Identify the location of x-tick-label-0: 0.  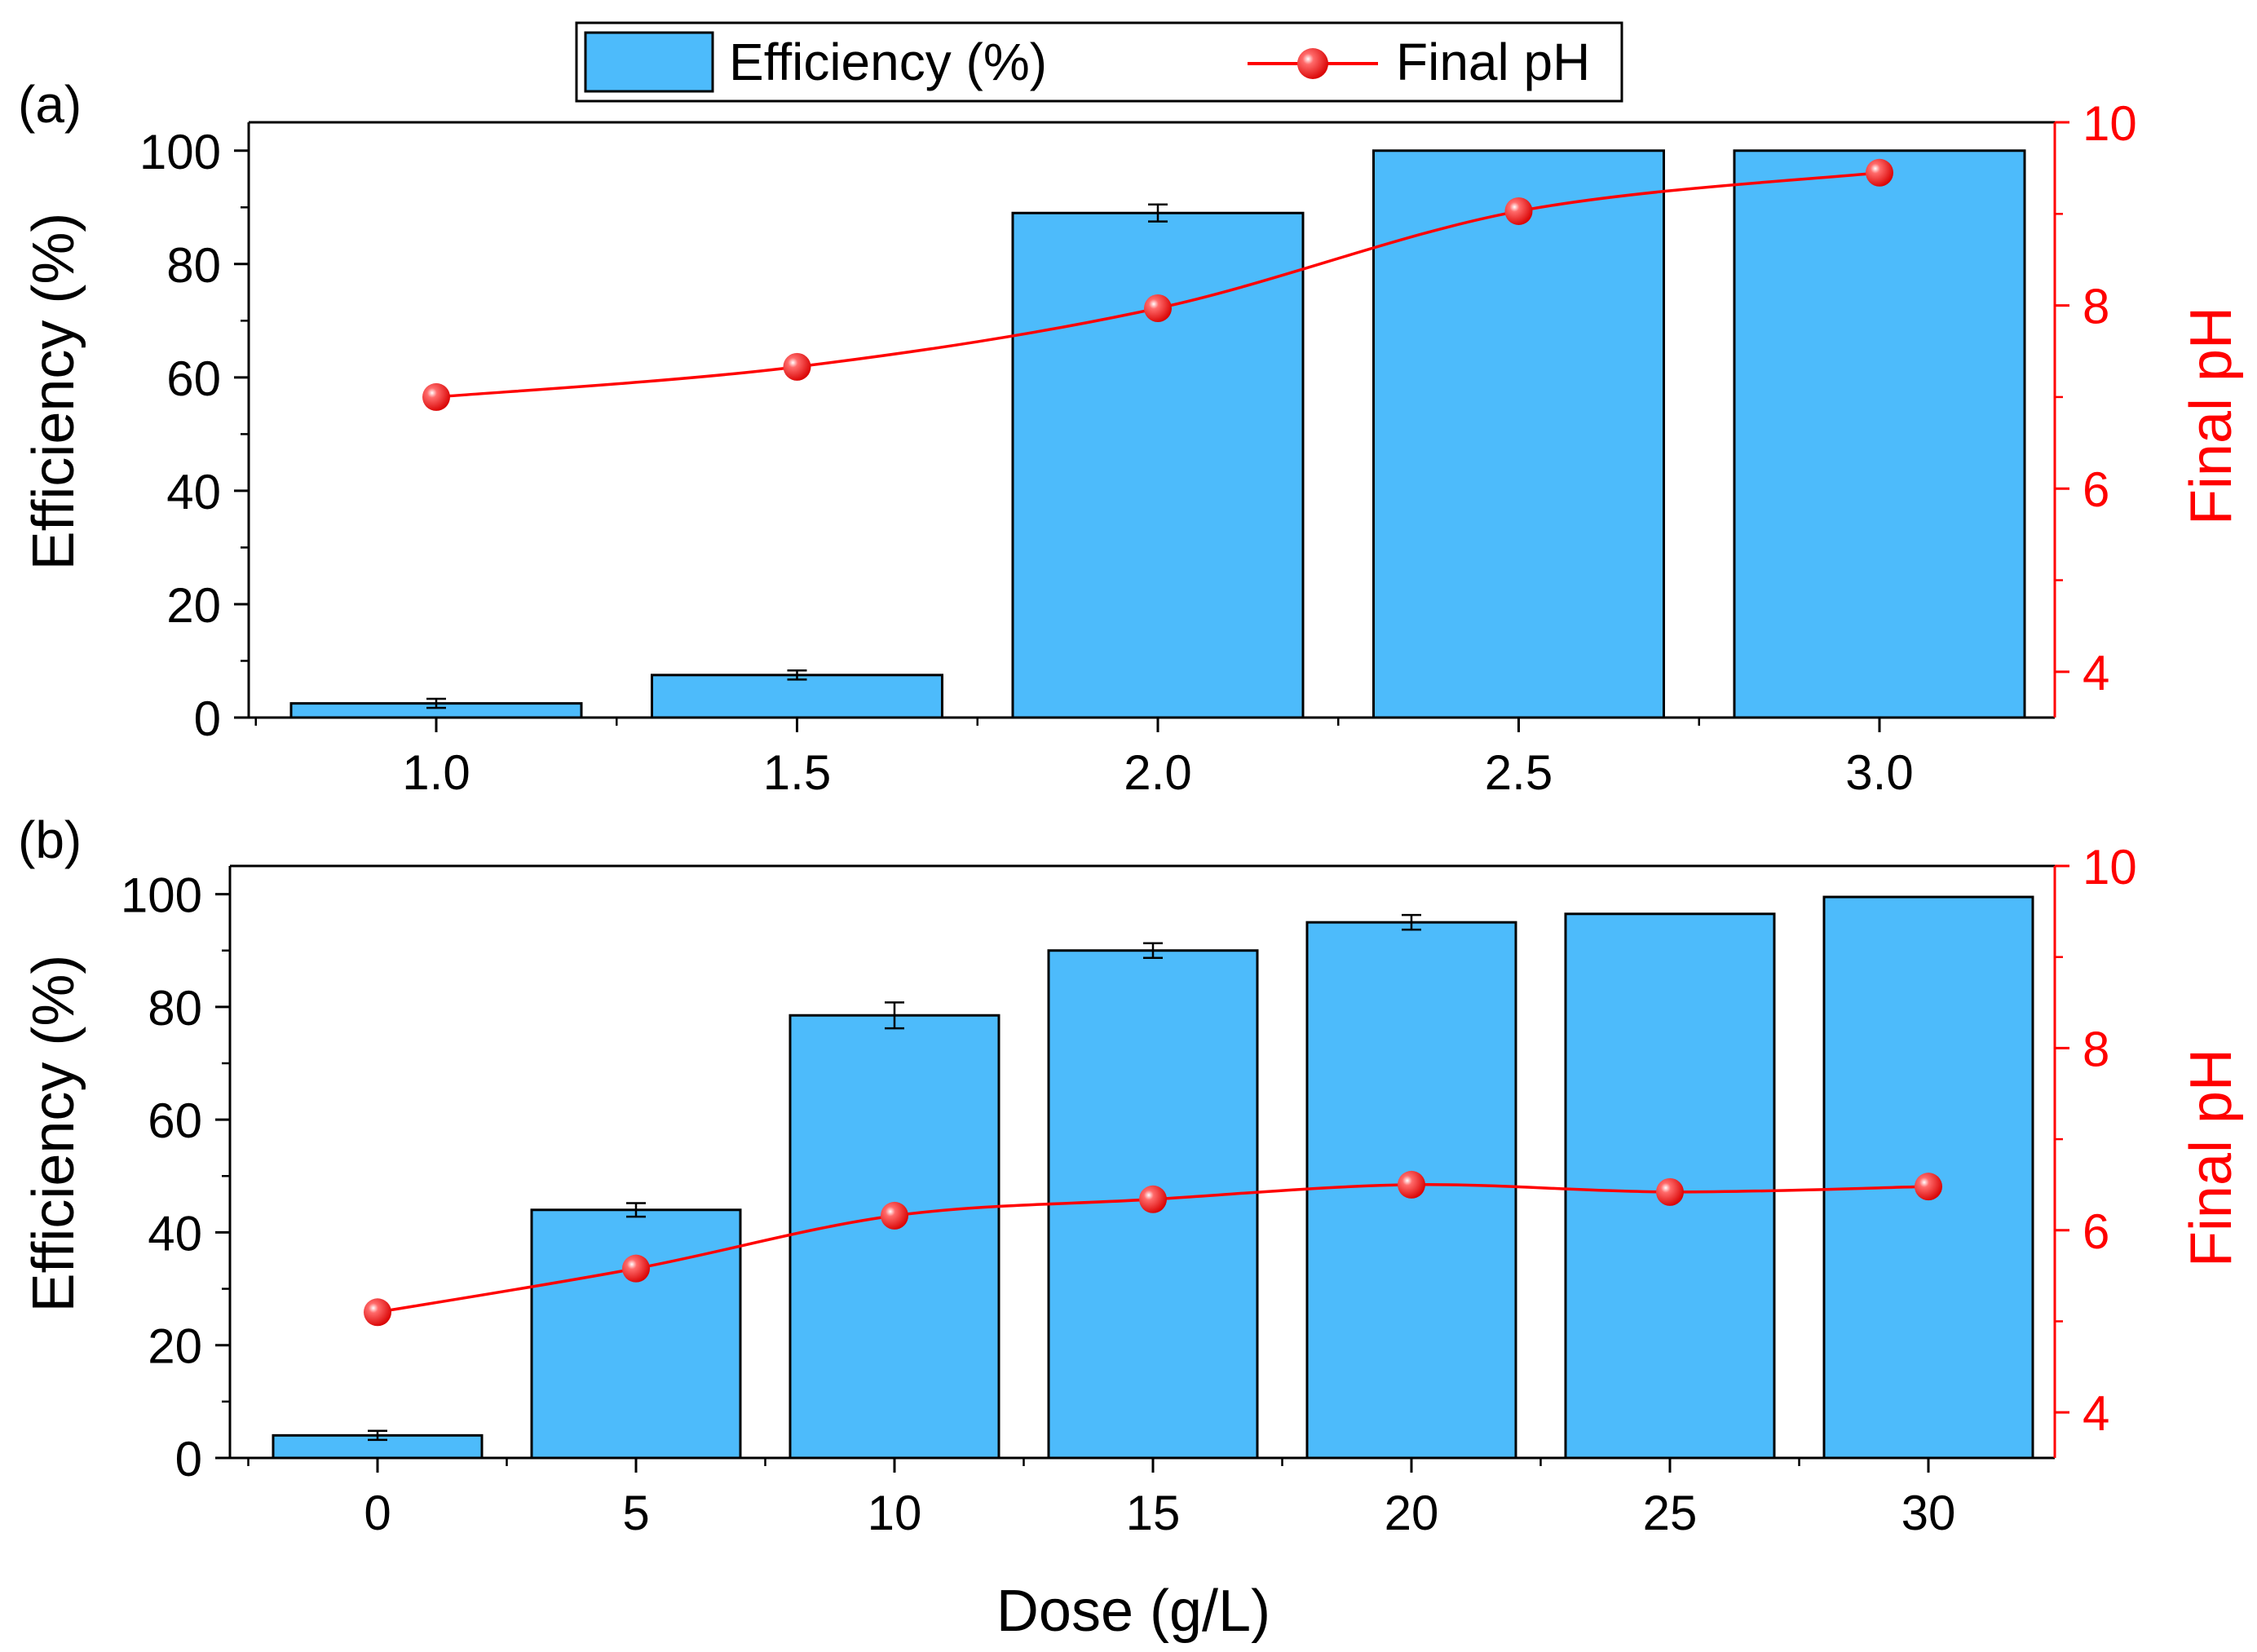
(378, 1513).